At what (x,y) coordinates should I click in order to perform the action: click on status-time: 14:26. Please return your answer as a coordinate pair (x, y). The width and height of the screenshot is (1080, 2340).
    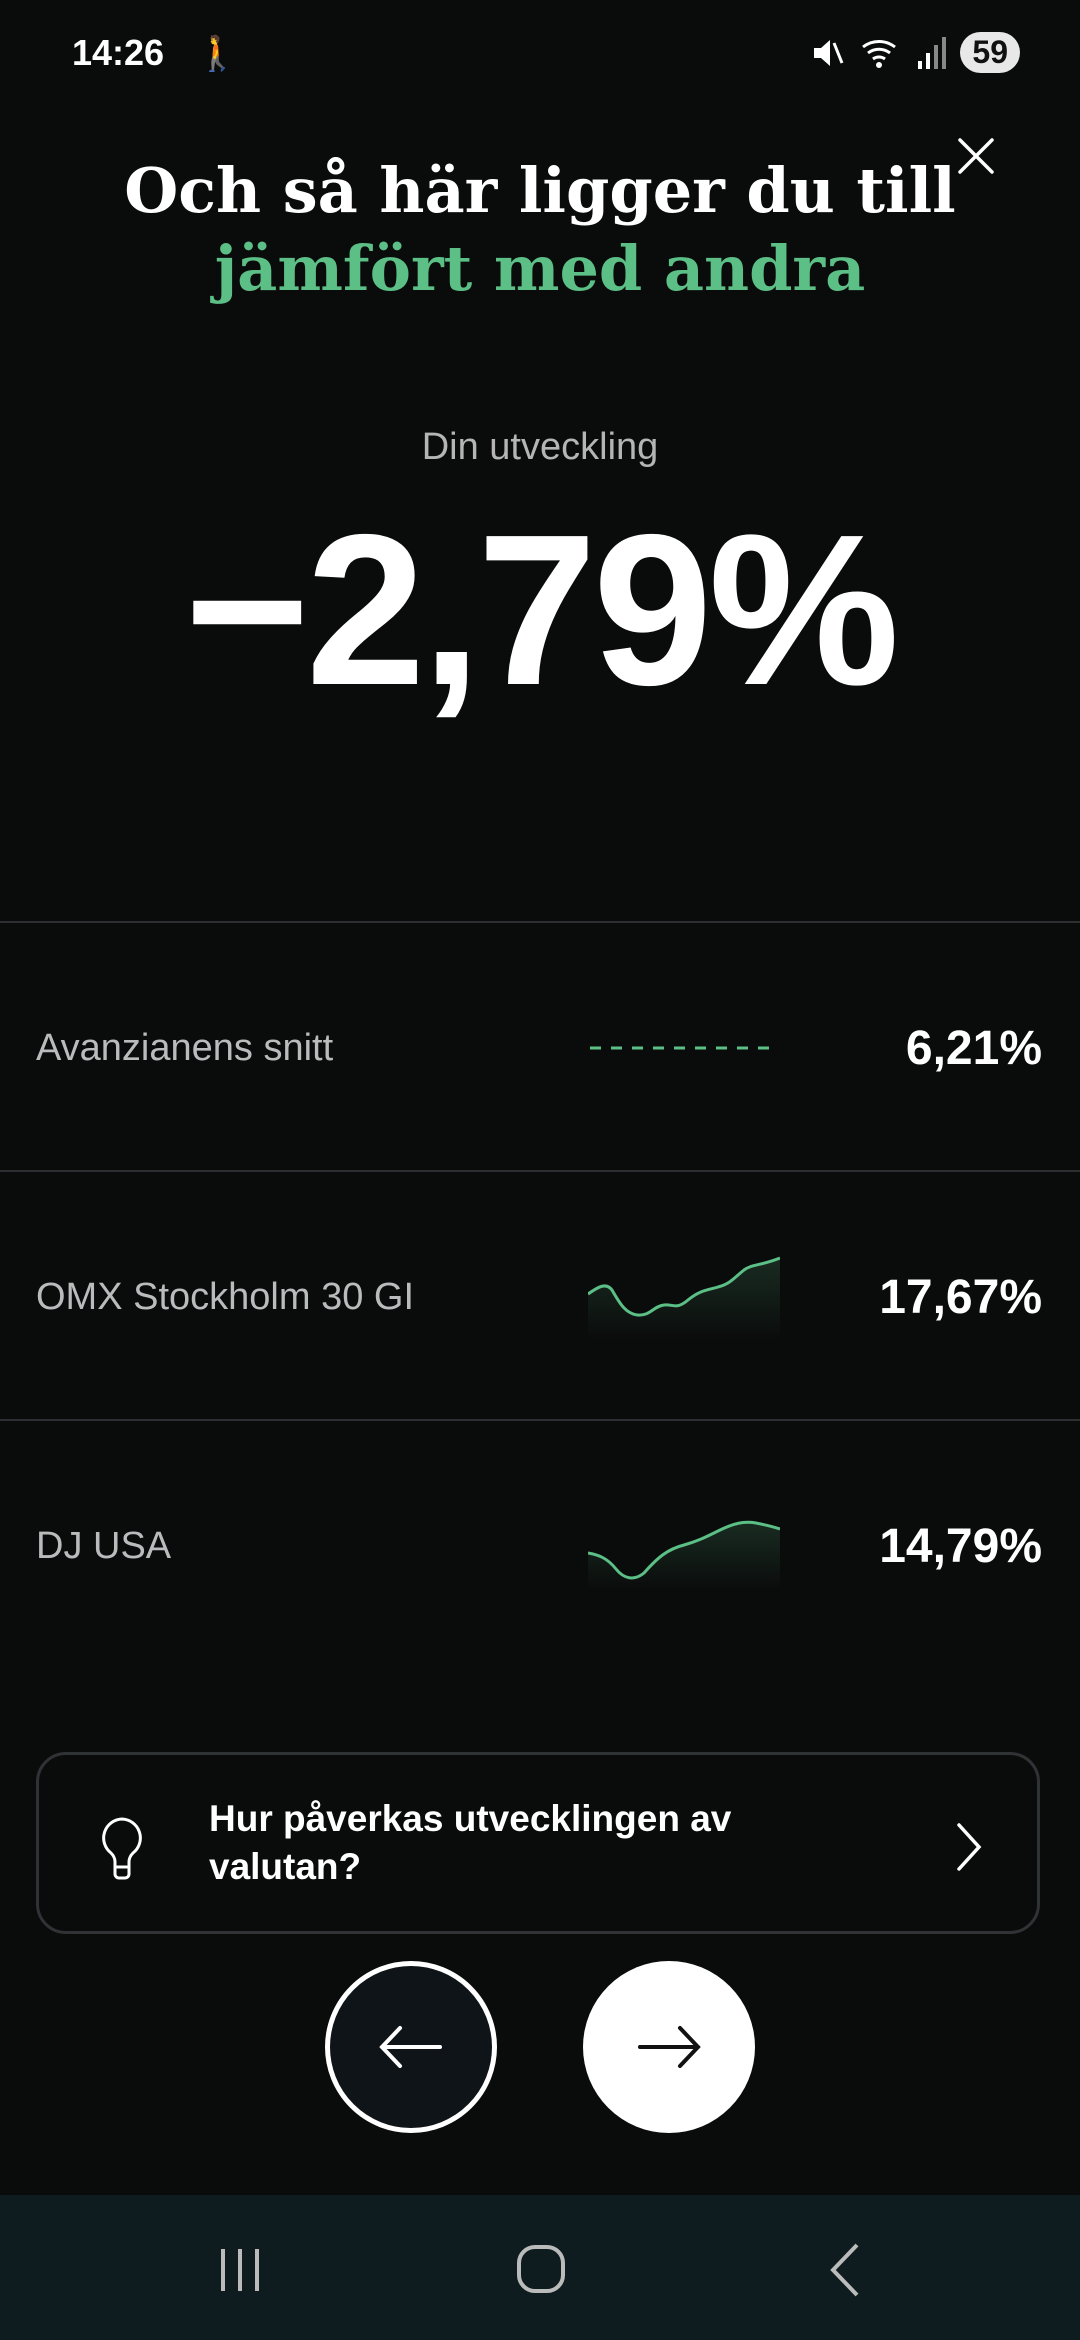
    Looking at the image, I should click on (118, 52).